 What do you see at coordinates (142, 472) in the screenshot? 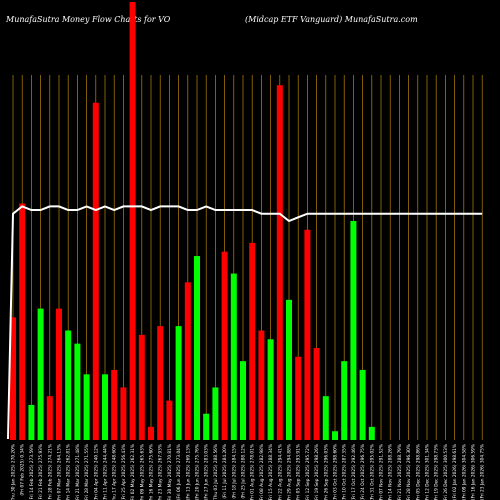
I see `x-tick-label: (Fri 09 May 2025) 265.63%` at bounding box center [142, 472].